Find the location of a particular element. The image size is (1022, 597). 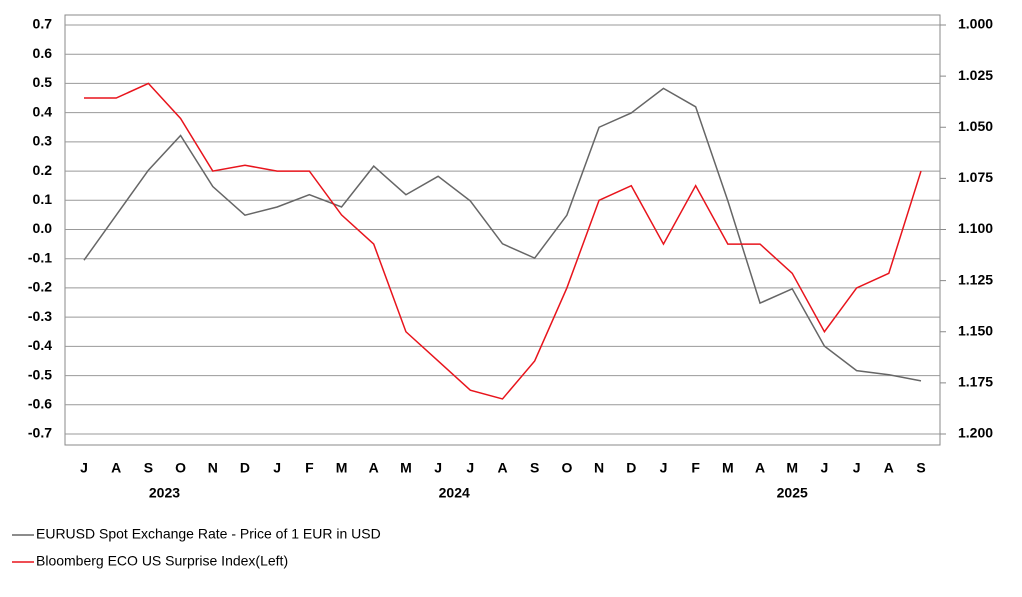

year-label: 2024 is located at coordinates (454, 493).